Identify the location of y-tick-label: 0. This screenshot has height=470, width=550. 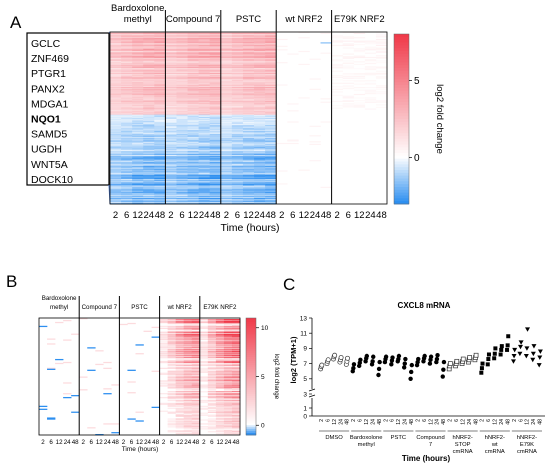
(305, 416).